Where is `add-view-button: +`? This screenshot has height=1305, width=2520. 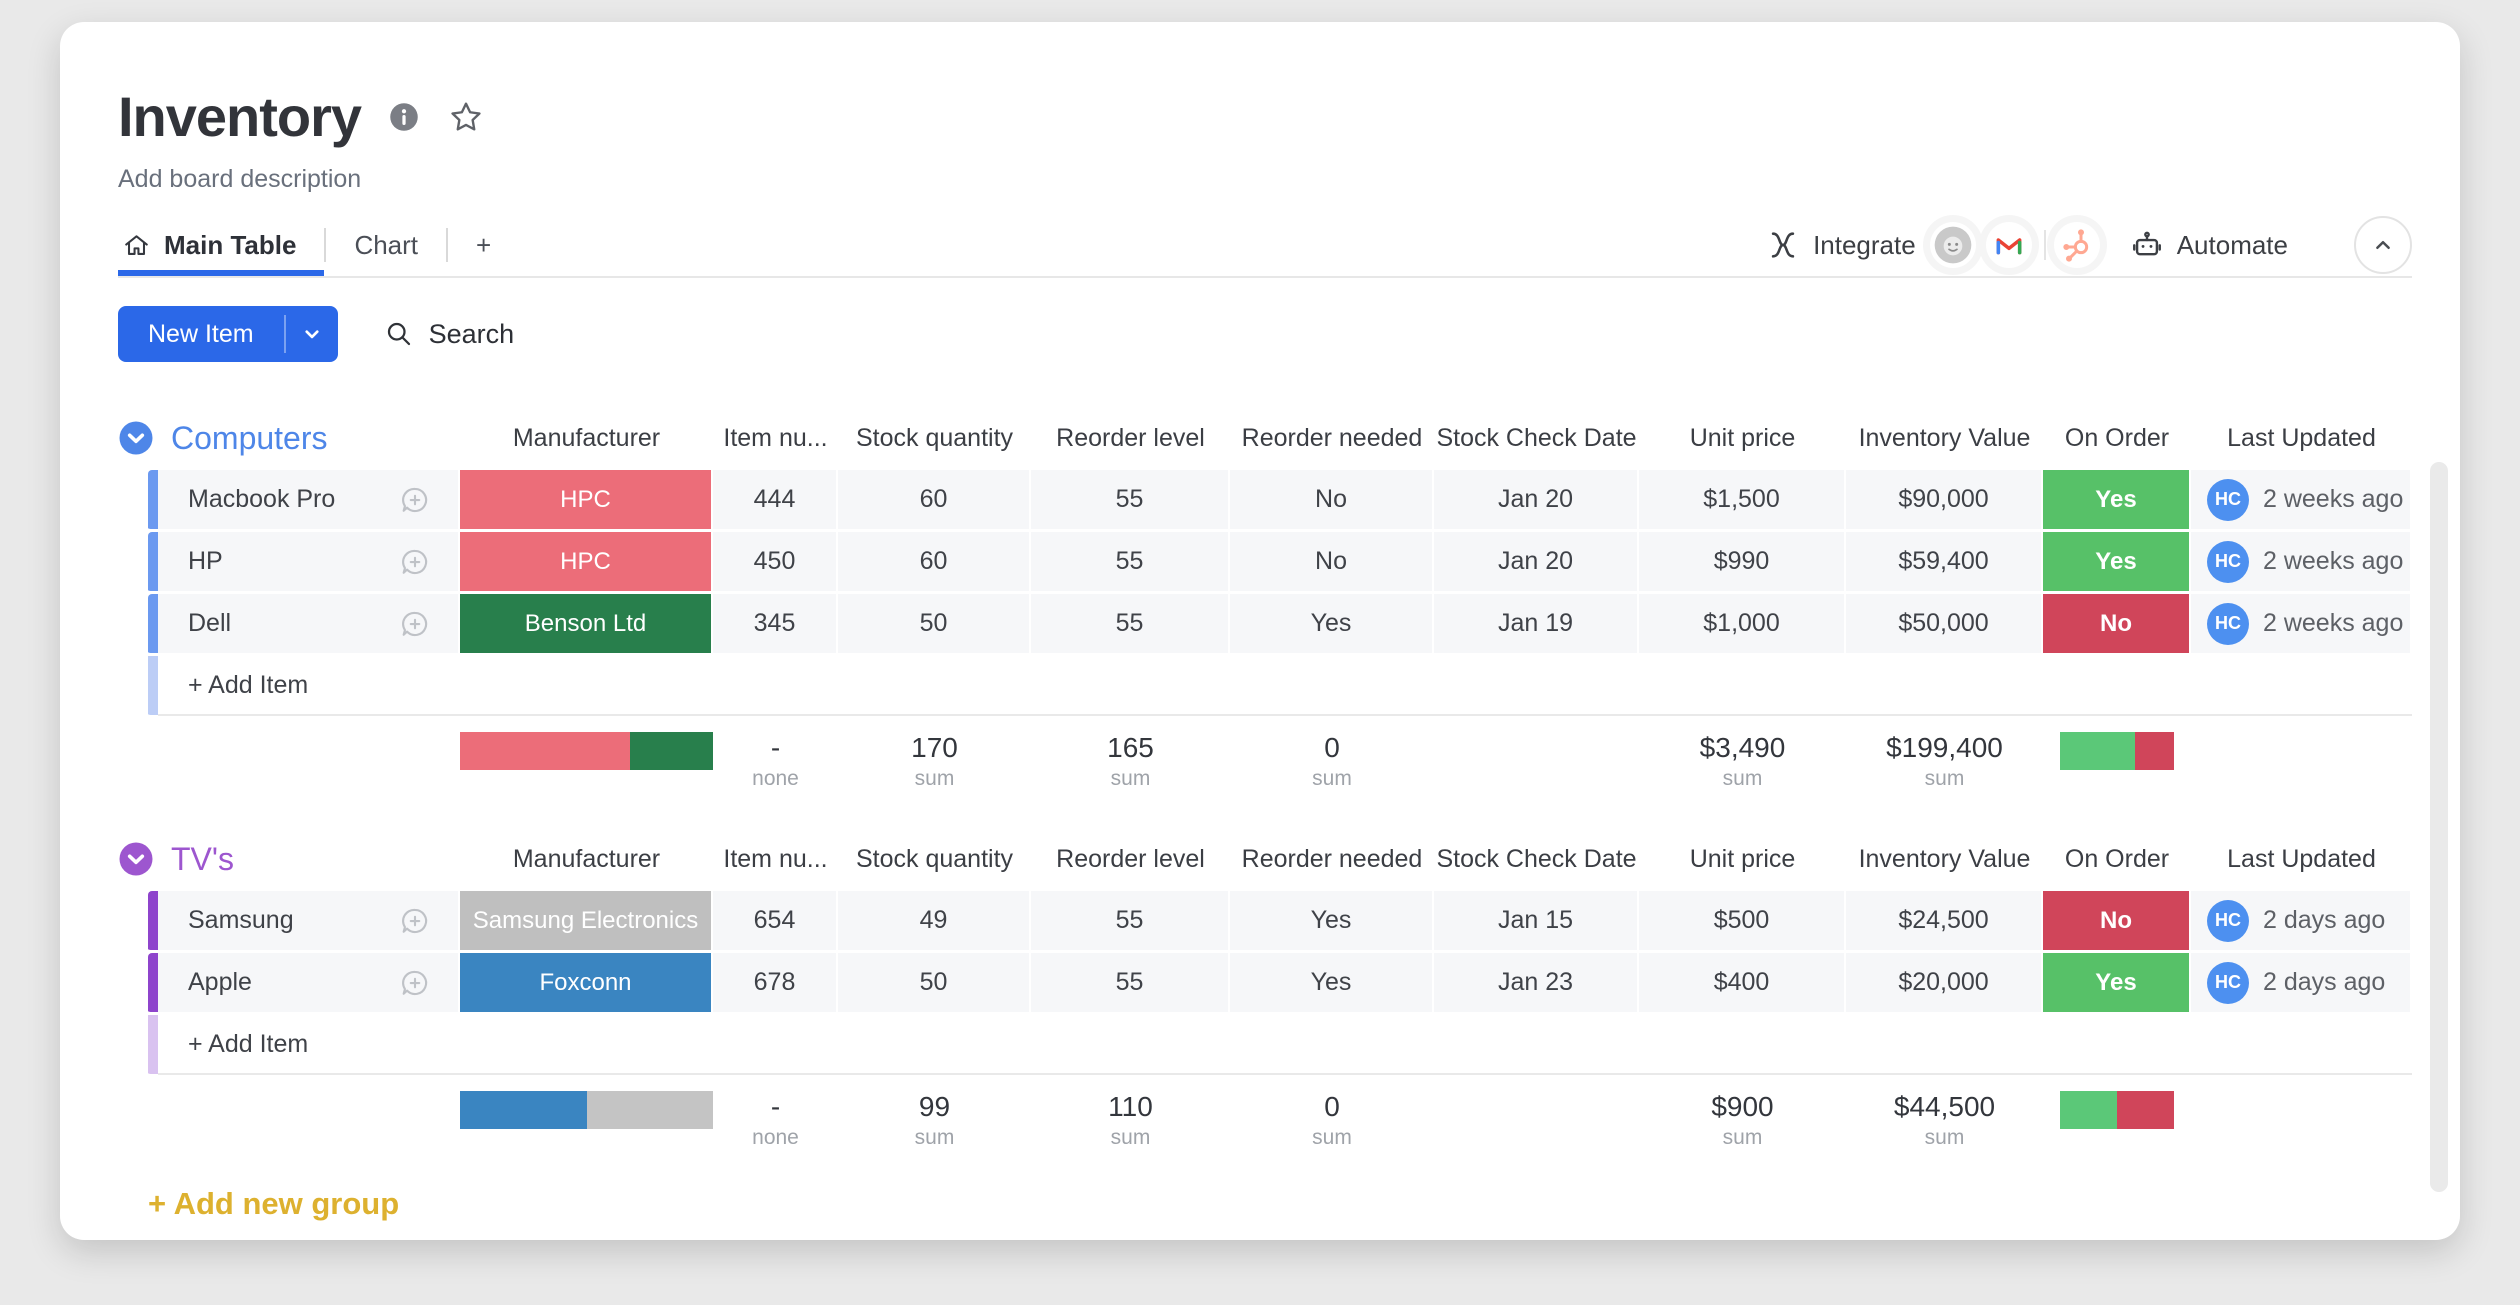
add-view-button: + is located at coordinates (484, 244).